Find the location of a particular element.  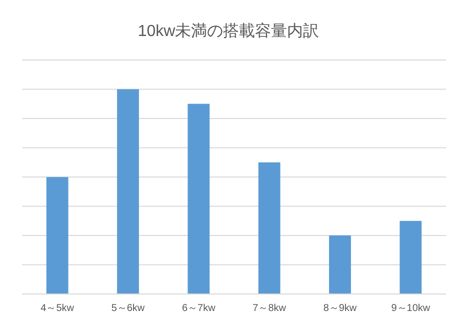

chart-title: 10kw未満の搭載容量内訳 is located at coordinates (229, 31).